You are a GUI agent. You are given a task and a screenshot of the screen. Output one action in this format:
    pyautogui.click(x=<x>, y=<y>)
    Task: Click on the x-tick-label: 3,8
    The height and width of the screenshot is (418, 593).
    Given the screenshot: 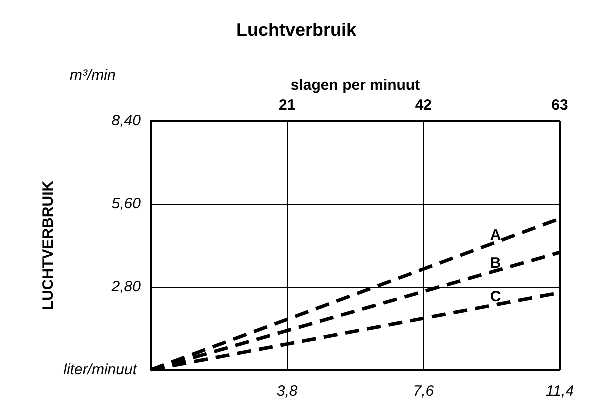 What is the action you would take?
    pyautogui.click(x=287, y=391)
    